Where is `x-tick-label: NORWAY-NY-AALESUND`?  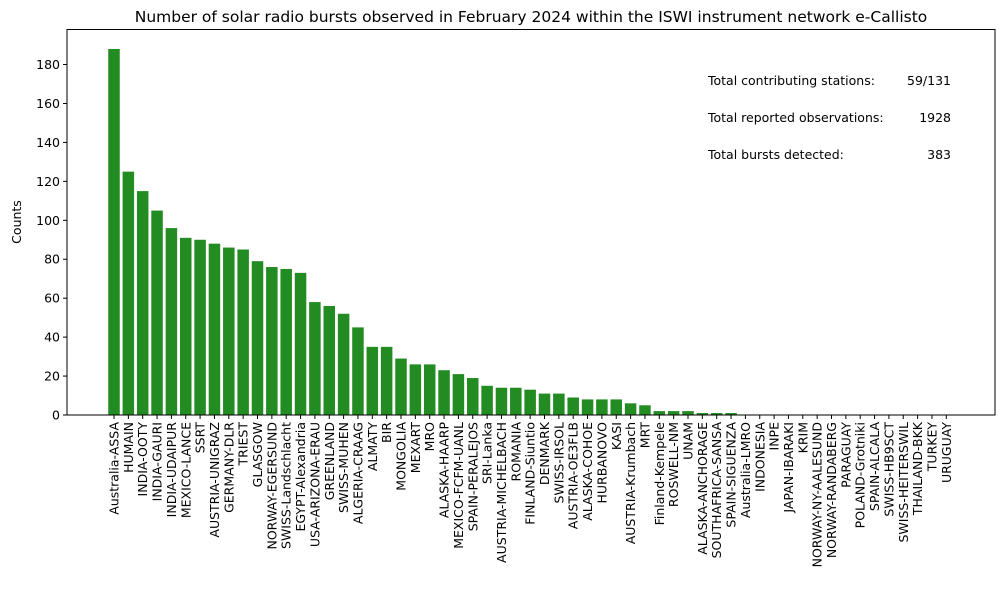 x-tick-label: NORWAY-NY-AALESUND is located at coordinates (817, 494).